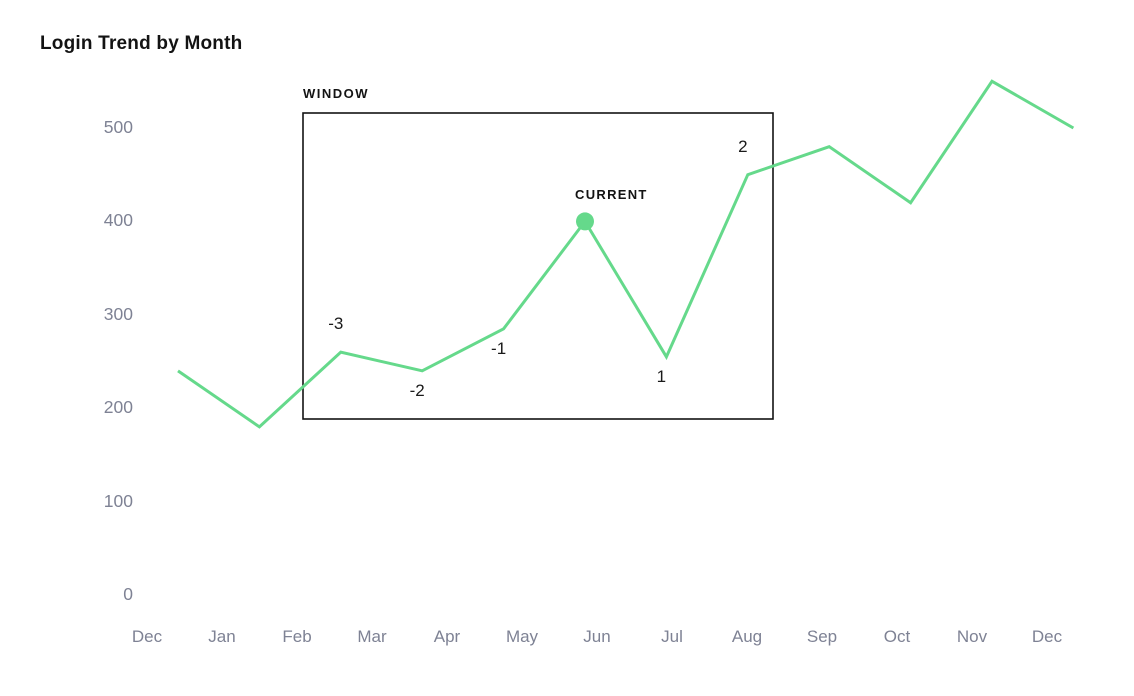 The image size is (1134, 696). What do you see at coordinates (222, 636) in the screenshot?
I see `x-tick-label: Jan` at bounding box center [222, 636].